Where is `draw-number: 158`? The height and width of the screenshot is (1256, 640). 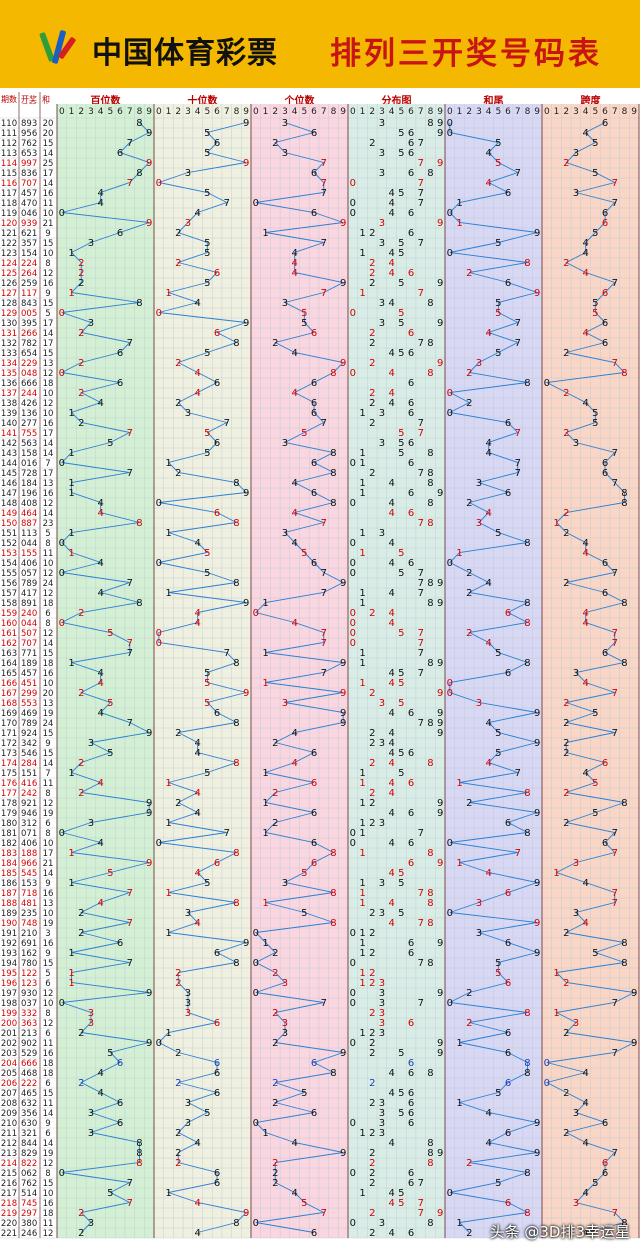 draw-number: 158 is located at coordinates (29, 454).